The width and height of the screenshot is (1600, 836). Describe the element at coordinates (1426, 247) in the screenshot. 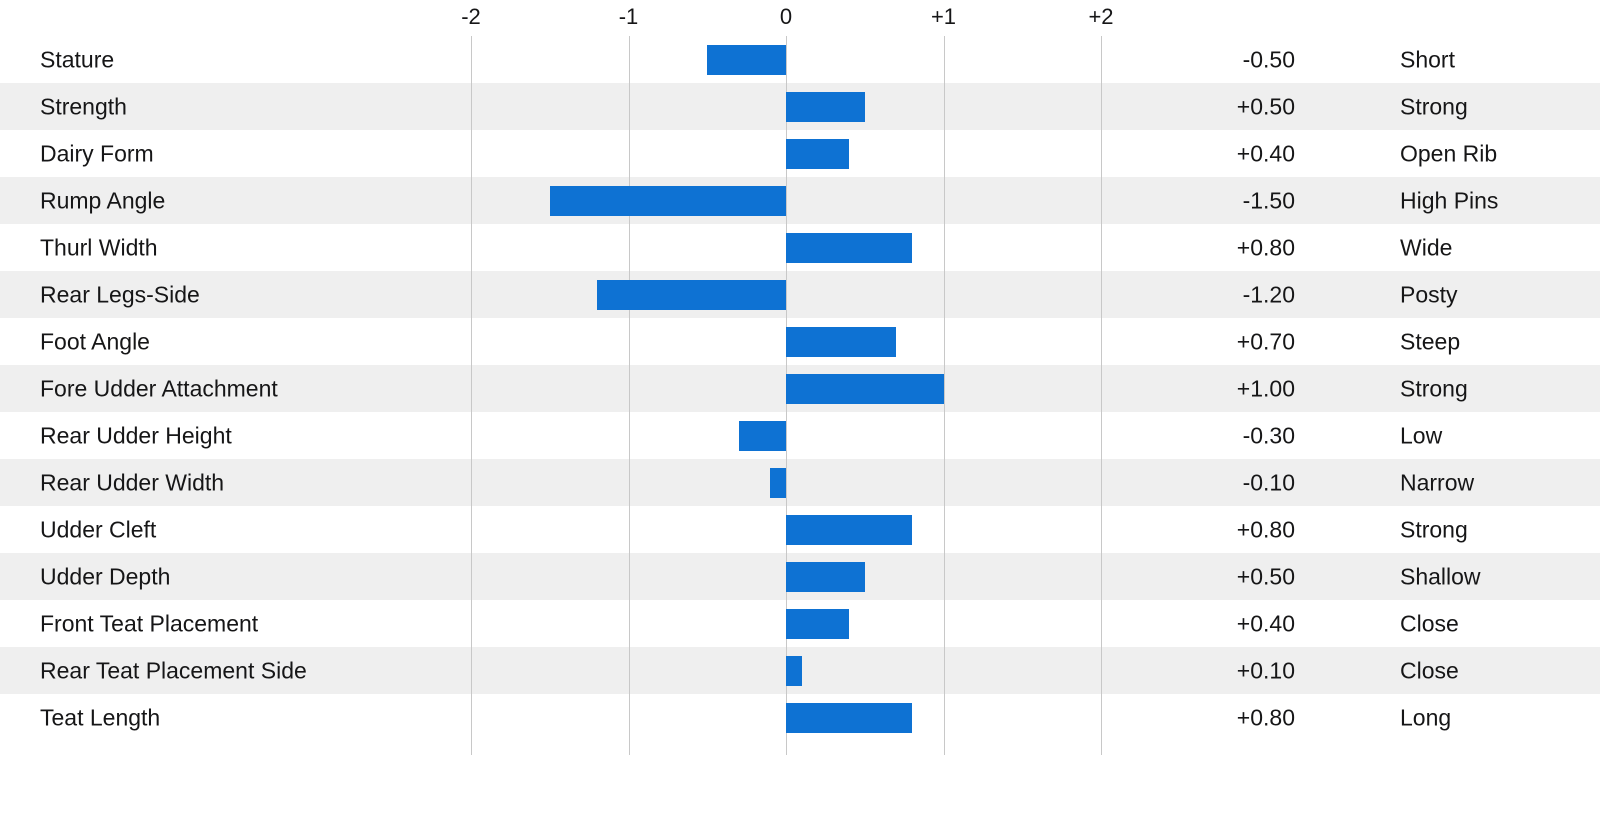

I see `trait-descriptor: Wide` at that location.